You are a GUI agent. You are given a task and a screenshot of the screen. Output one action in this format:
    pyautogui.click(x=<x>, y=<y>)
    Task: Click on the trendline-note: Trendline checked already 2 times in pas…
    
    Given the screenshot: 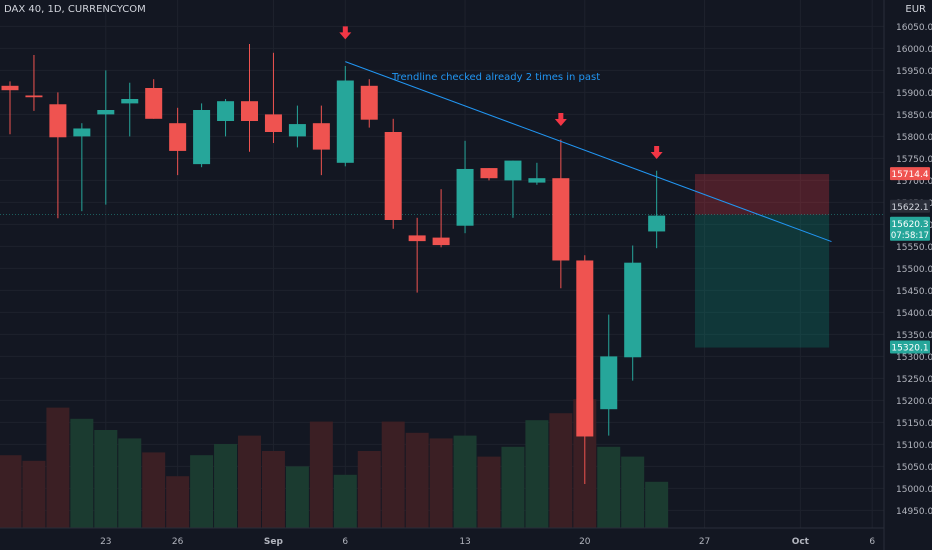 What is the action you would take?
    pyautogui.click(x=495, y=77)
    